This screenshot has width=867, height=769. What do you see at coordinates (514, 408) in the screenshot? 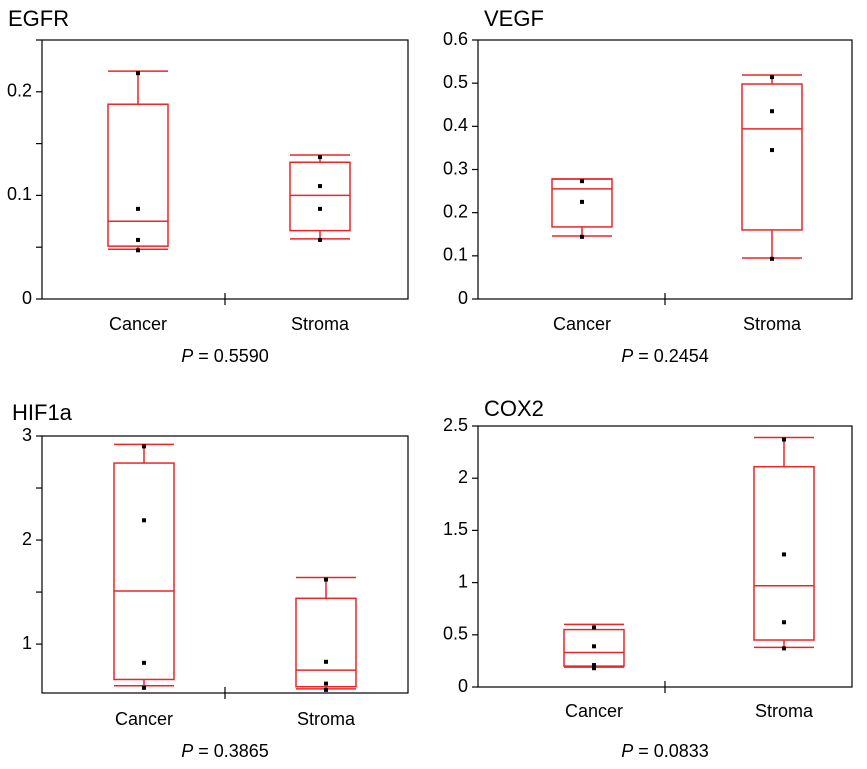
I see `chart-title: COX2` at bounding box center [514, 408].